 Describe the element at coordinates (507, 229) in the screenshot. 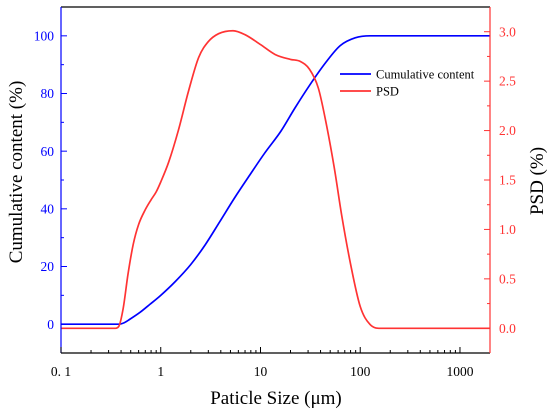

I see `y-right-tick-label: 1.0` at that location.